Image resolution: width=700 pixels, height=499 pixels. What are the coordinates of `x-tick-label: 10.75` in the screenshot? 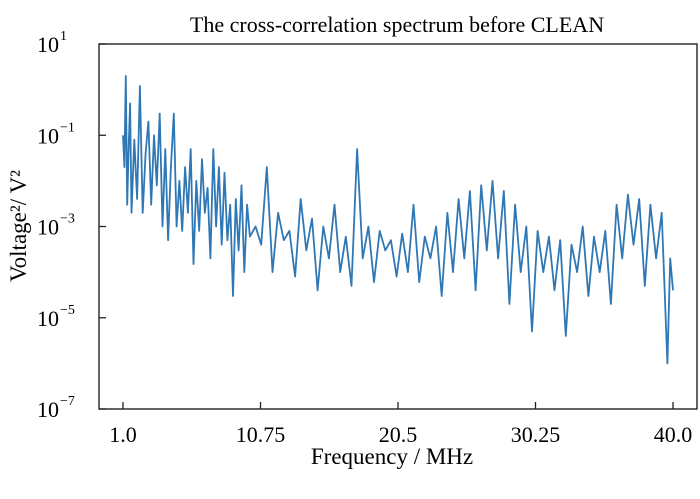 It's located at (261, 434).